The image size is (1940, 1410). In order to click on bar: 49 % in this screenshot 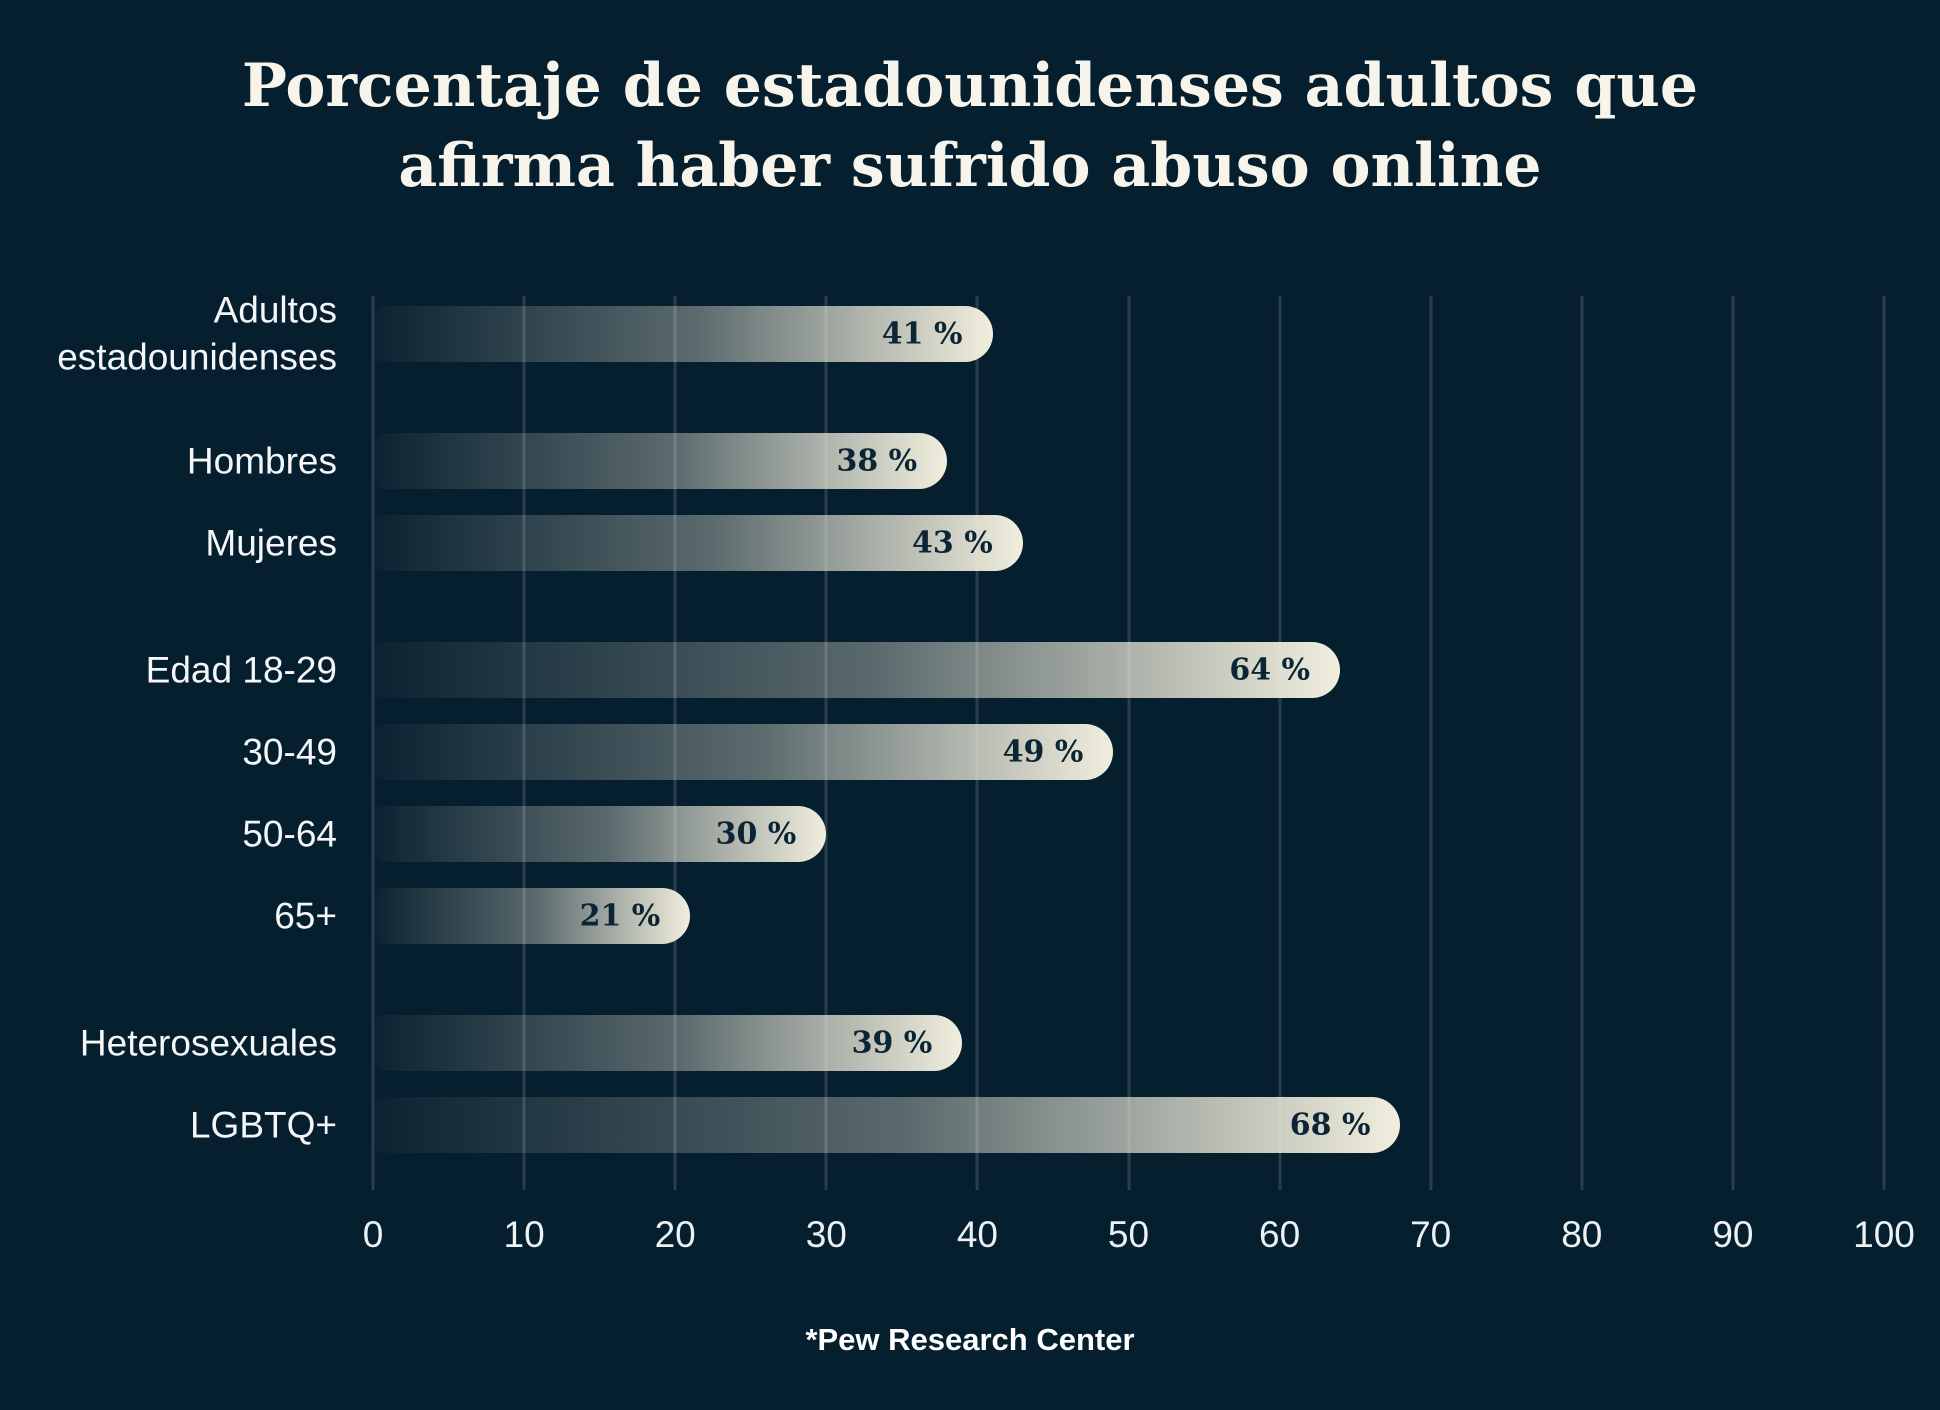, I will do `click(743, 752)`.